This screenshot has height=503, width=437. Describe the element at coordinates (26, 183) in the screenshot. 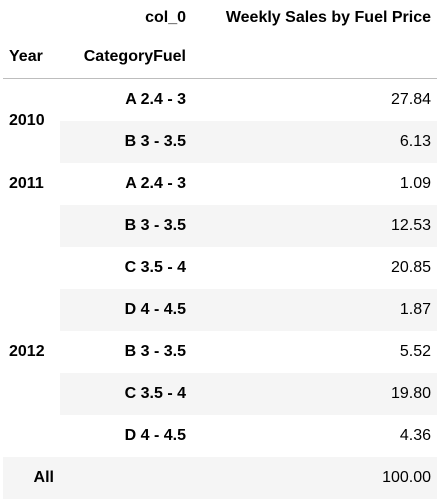

I see `year-label-2011: 2011` at that location.